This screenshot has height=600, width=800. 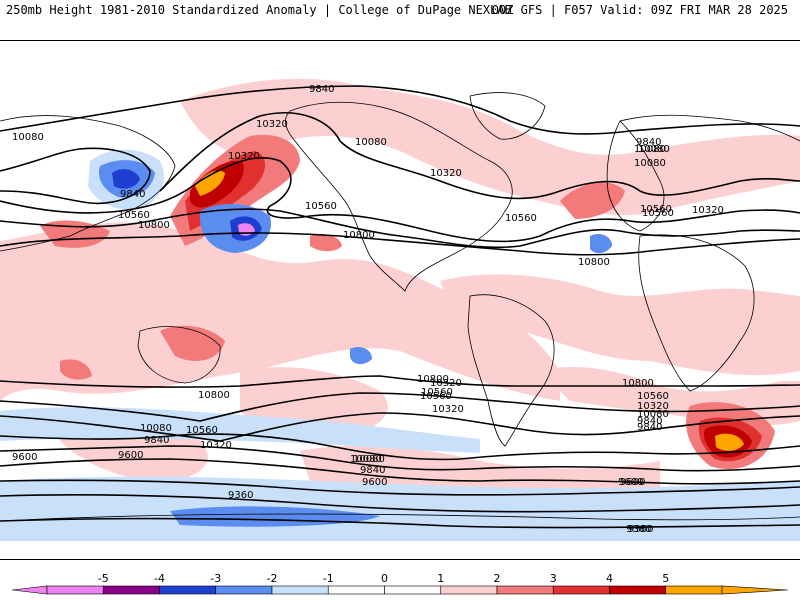 What do you see at coordinates (609, 578) in the screenshot?
I see `colorbar-tick-label: 4` at bounding box center [609, 578].